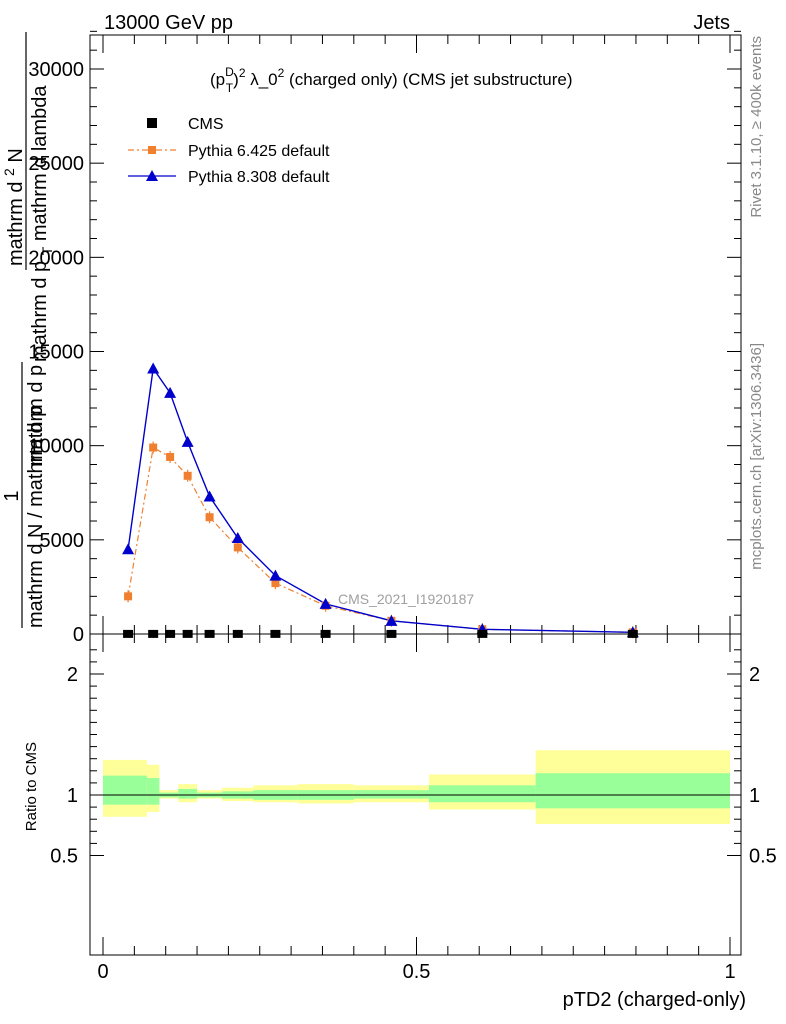 Image resolution: width=786 pixels, height=1024 pixels. Describe the element at coordinates (711, 23) in the screenshot. I see `header-right: Jets` at that location.